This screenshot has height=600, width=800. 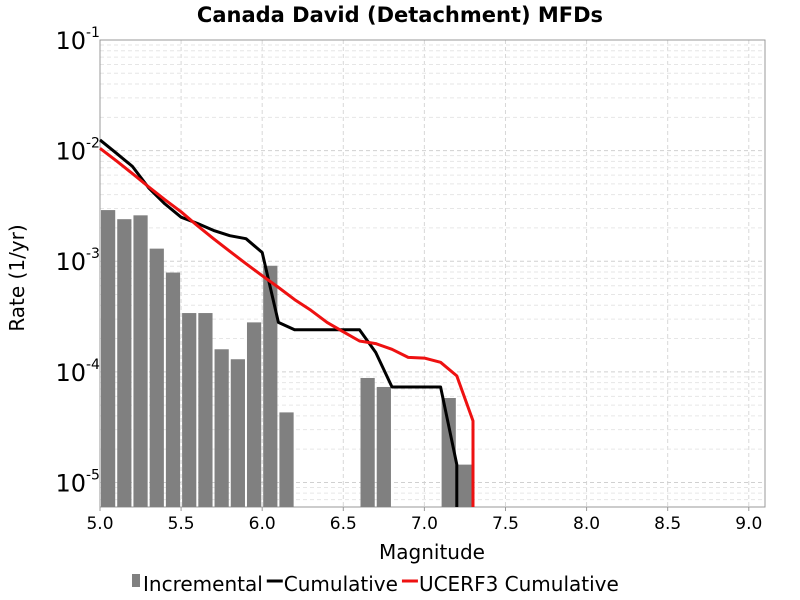 I want to click on legend-label: Cumulative, so click(x=341, y=584).